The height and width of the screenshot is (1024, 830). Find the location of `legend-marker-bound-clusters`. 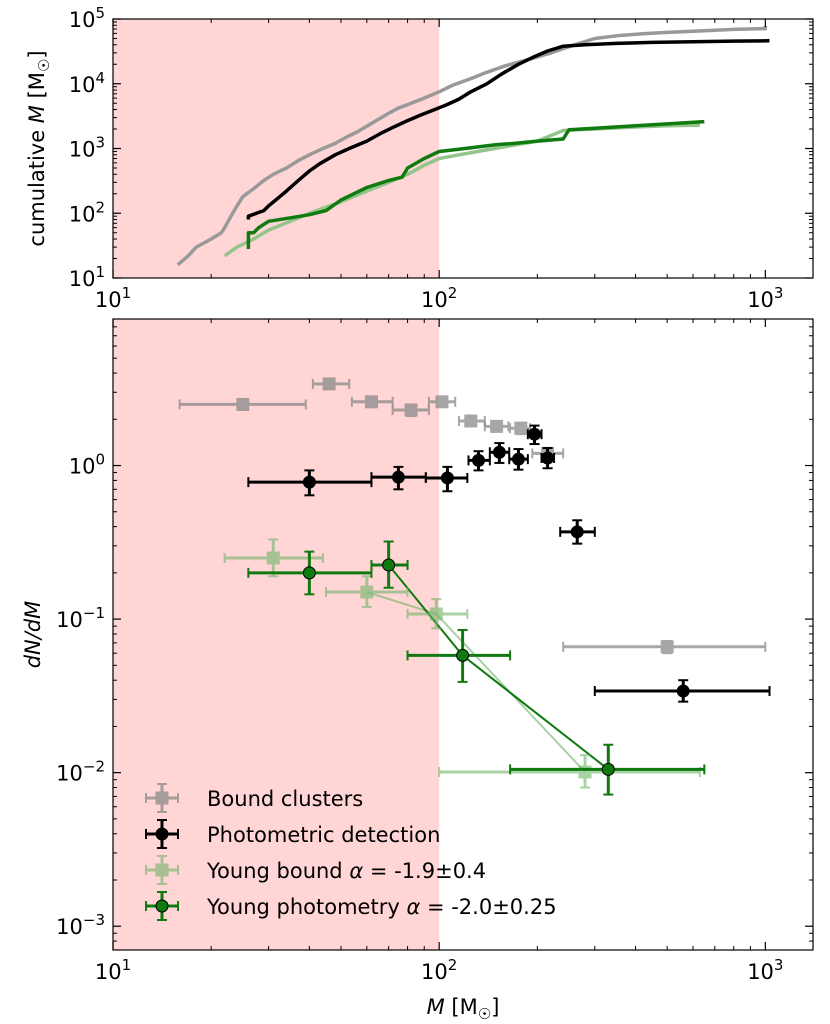

legend-marker-bound-clusters is located at coordinates (162, 798).